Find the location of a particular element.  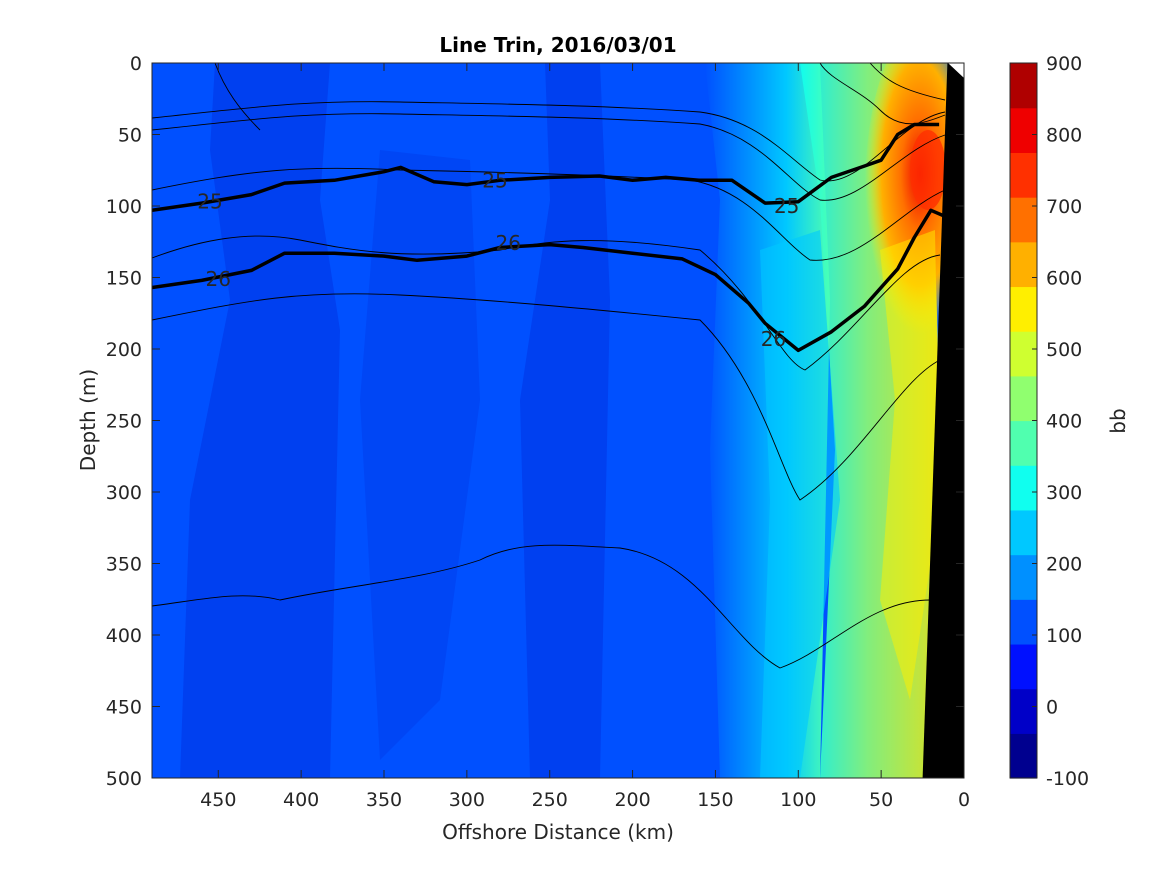

x-tick-label: 100 is located at coordinates (798, 800).